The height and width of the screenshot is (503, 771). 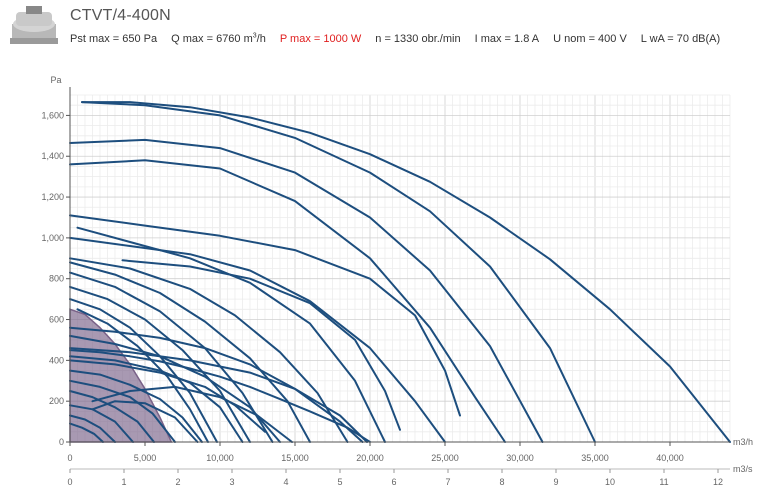 What do you see at coordinates (56, 320) in the screenshot?
I see `y-tick-label: 600` at bounding box center [56, 320].